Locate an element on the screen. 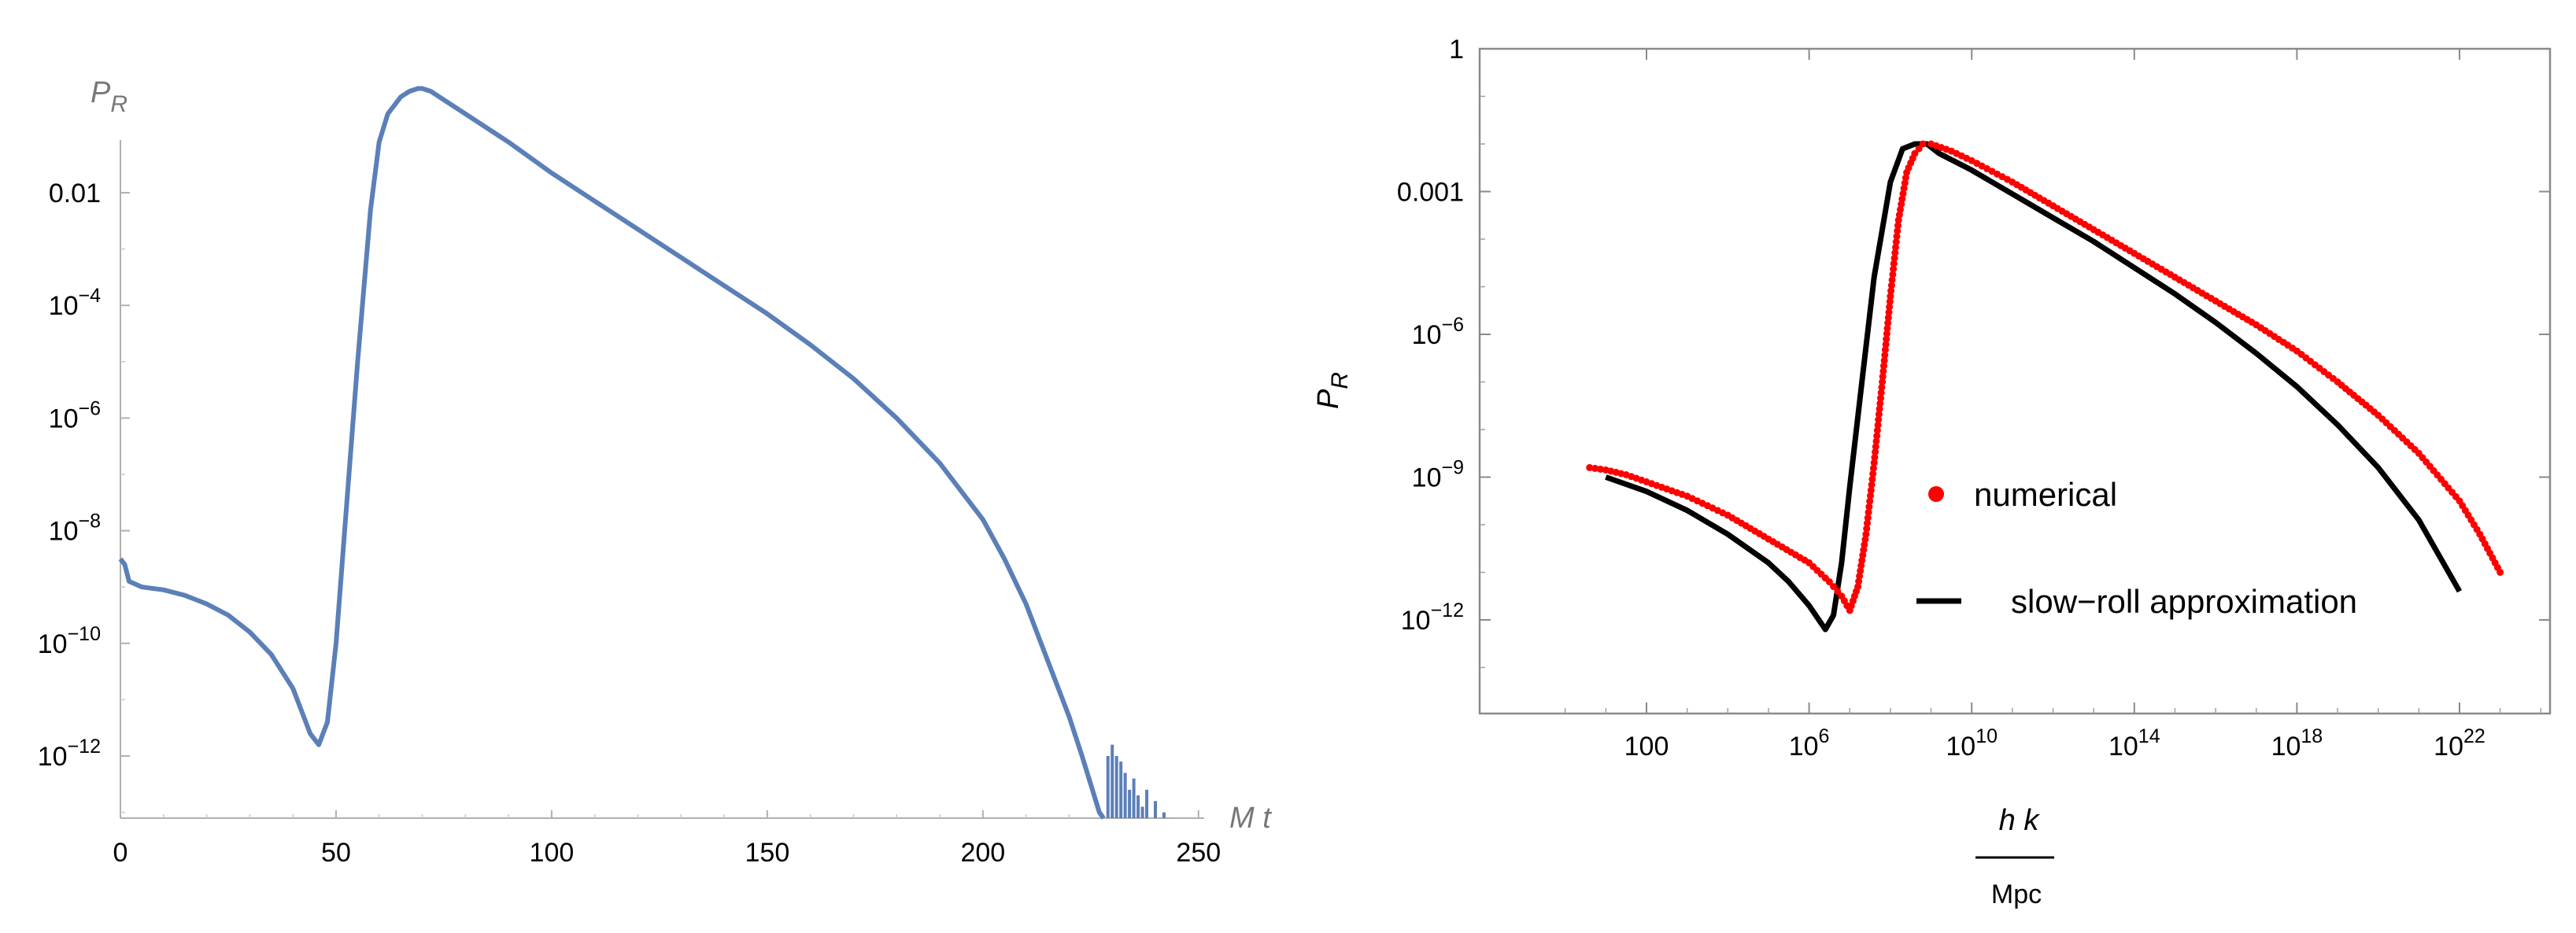 The height and width of the screenshot is (933, 2576). right-x-label-numerator: h k is located at coordinates (2020, 820).